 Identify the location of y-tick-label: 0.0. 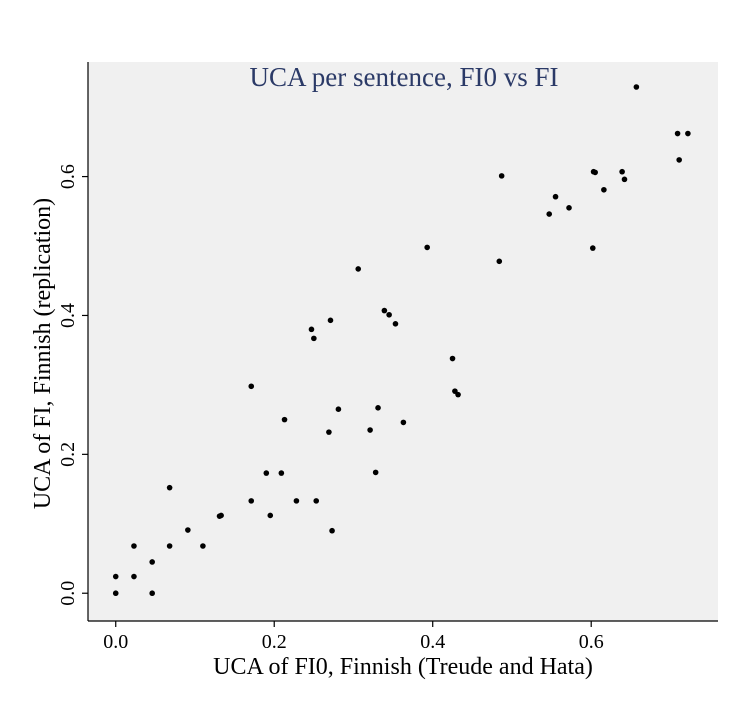
(68, 593).